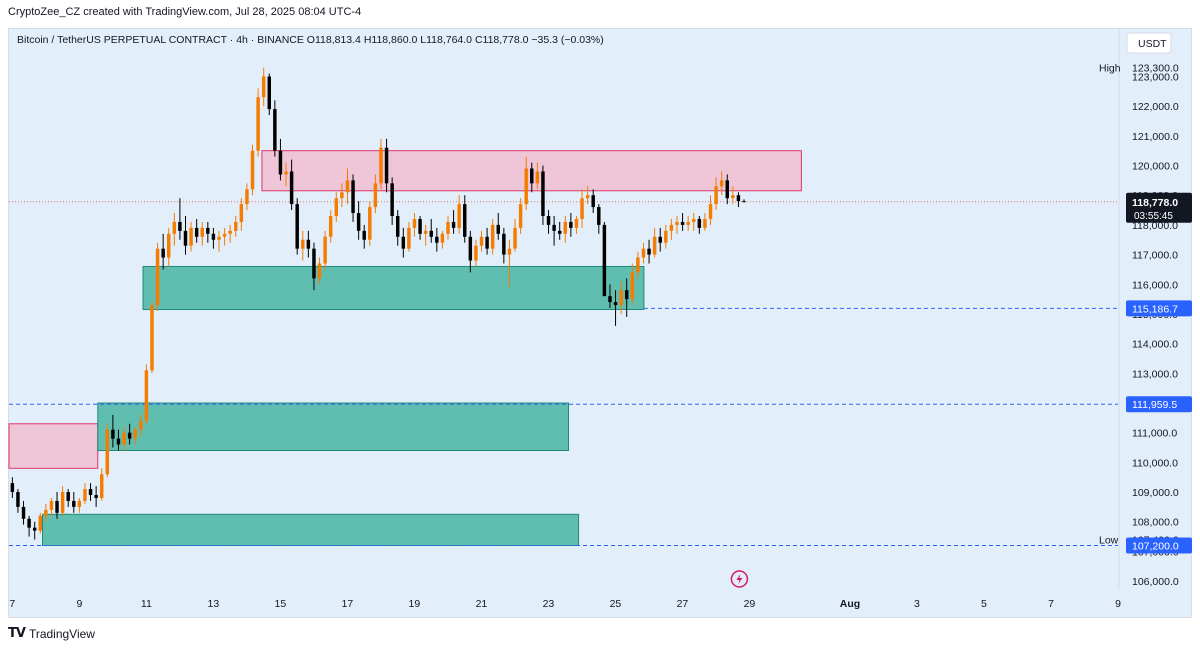 Image resolution: width=1200 pixels, height=650 pixels. I want to click on y-tick-label: 113,000.0, so click(1155, 374).